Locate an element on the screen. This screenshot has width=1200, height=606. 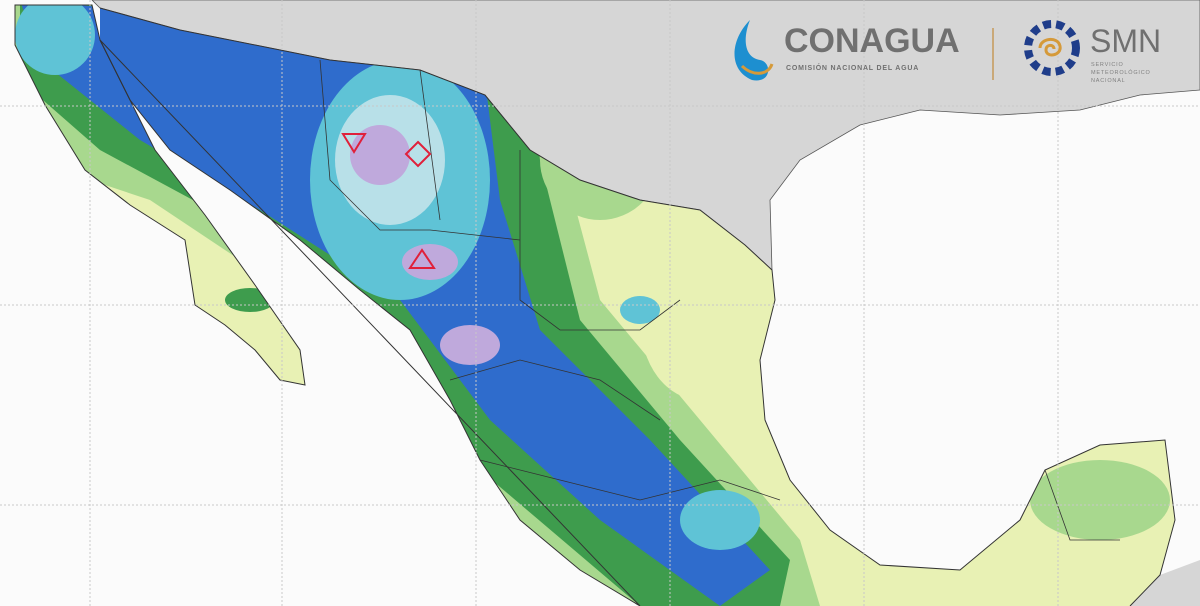
smn-subtitle-line: NACIONAL is located at coordinates (1108, 81).